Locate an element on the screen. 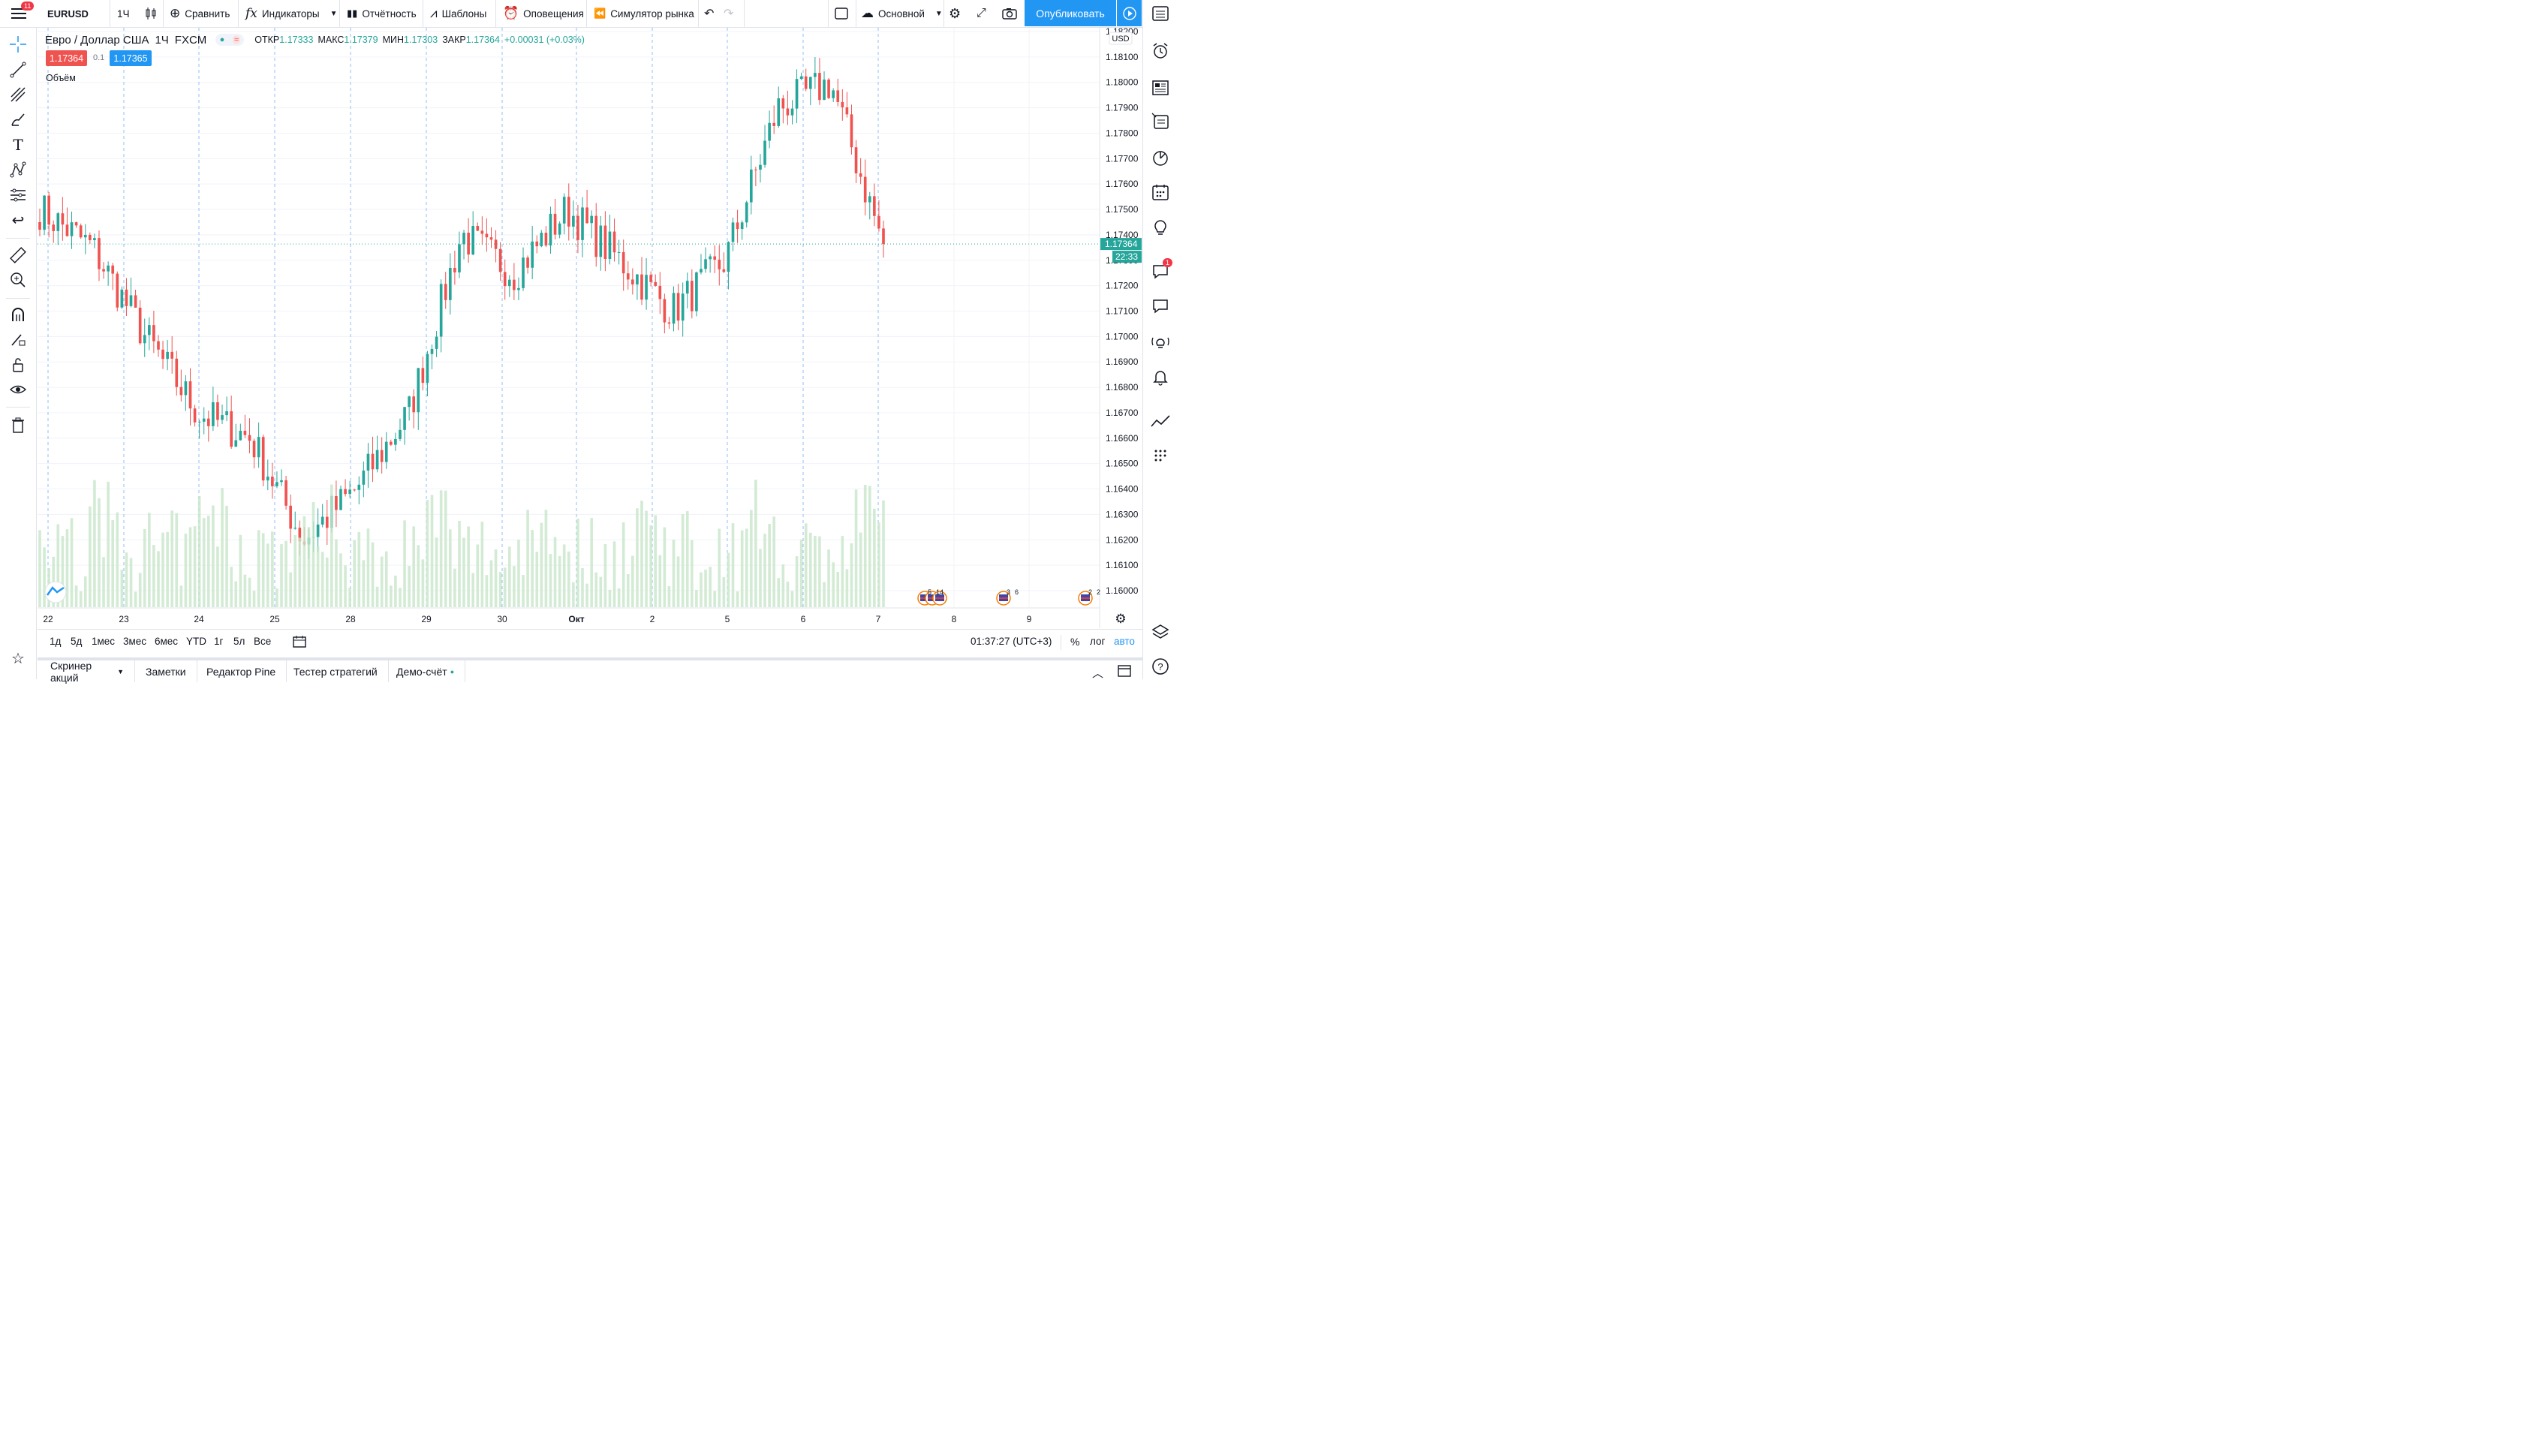 The height and width of the screenshot is (1456, 2522). remove-drawings-tool is located at coordinates (18, 424).